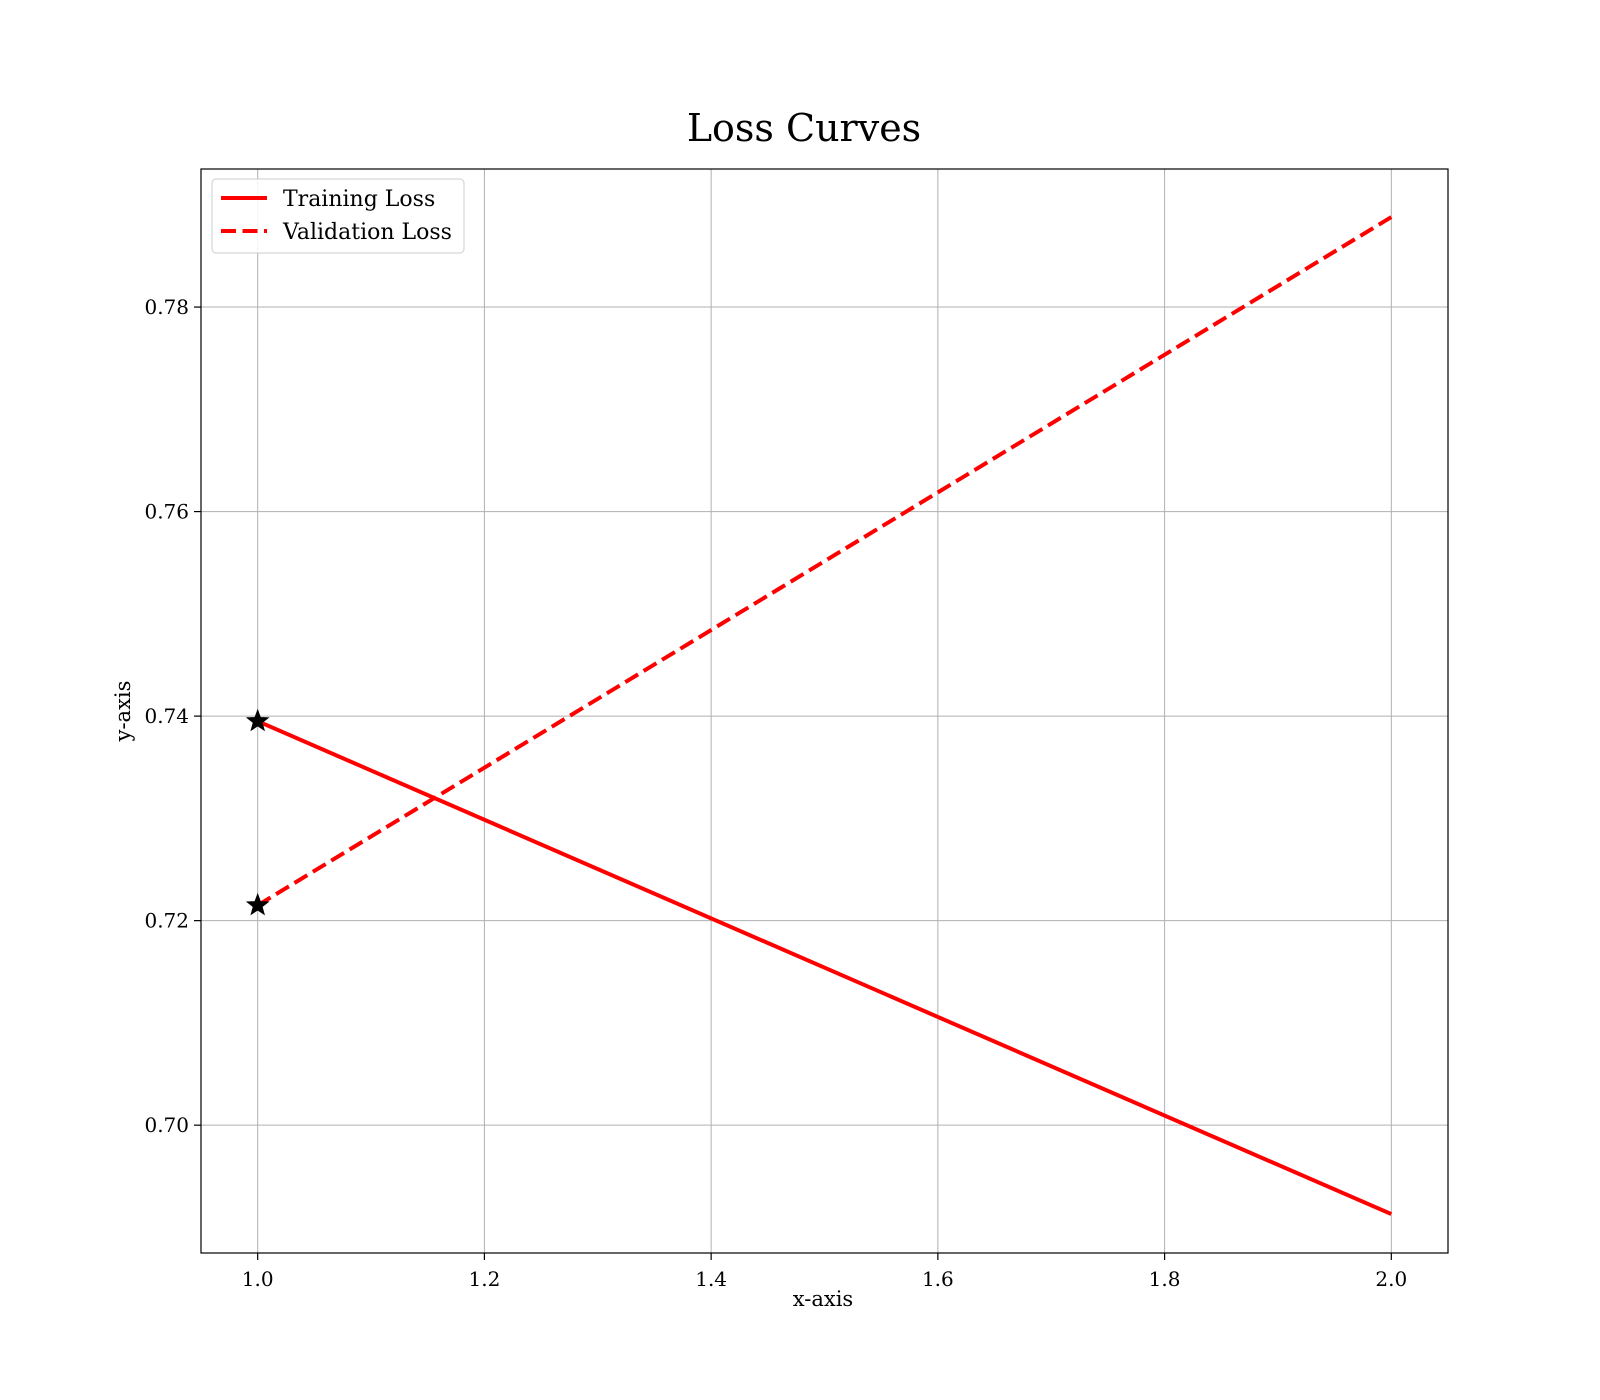 The image size is (1600, 1400). What do you see at coordinates (166, 307) in the screenshot?
I see `y-tick-label-4: 0.78` at bounding box center [166, 307].